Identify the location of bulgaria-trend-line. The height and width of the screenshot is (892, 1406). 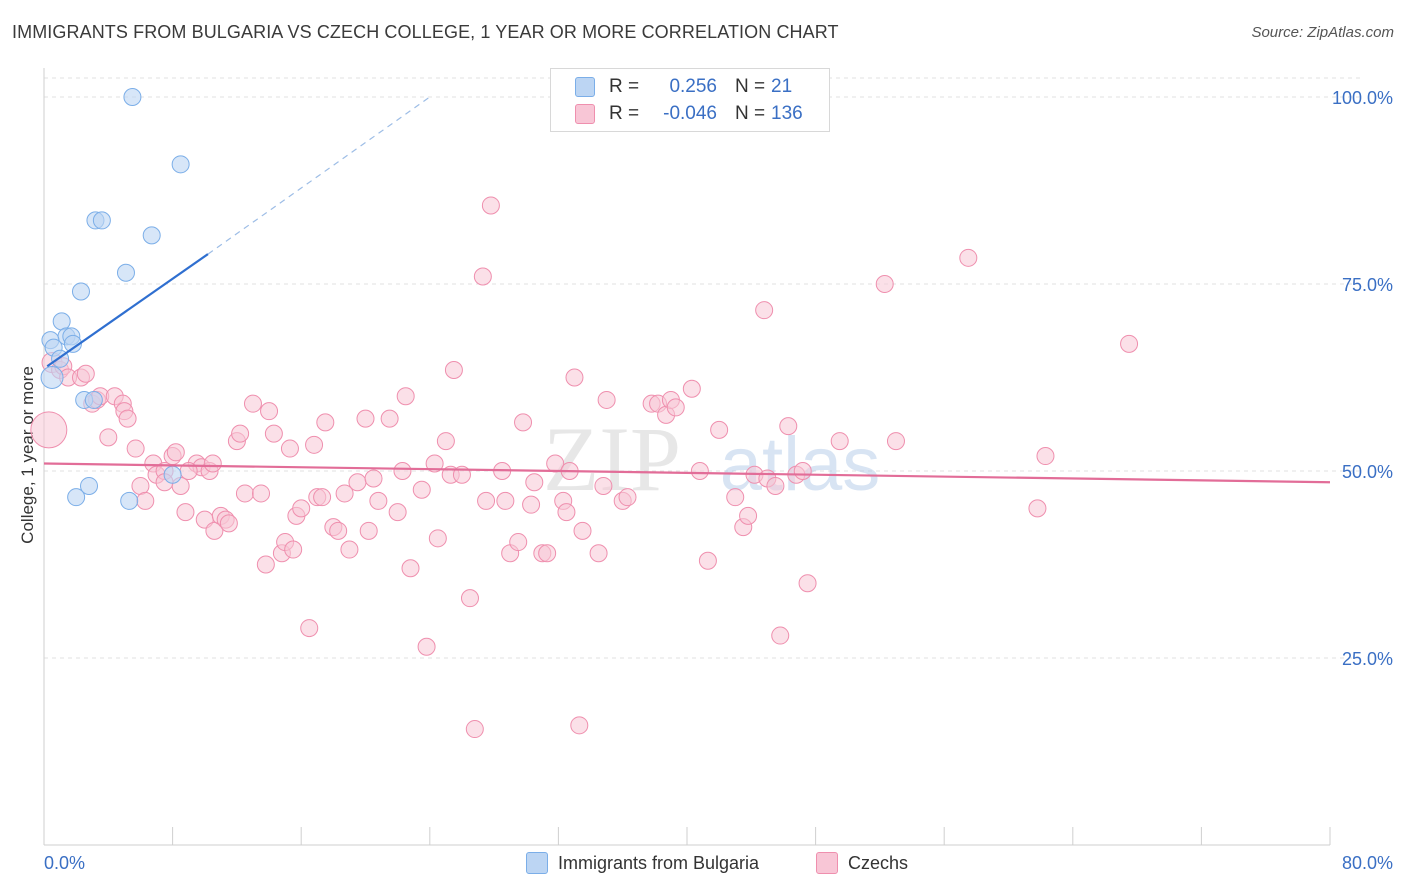
(127, 310).